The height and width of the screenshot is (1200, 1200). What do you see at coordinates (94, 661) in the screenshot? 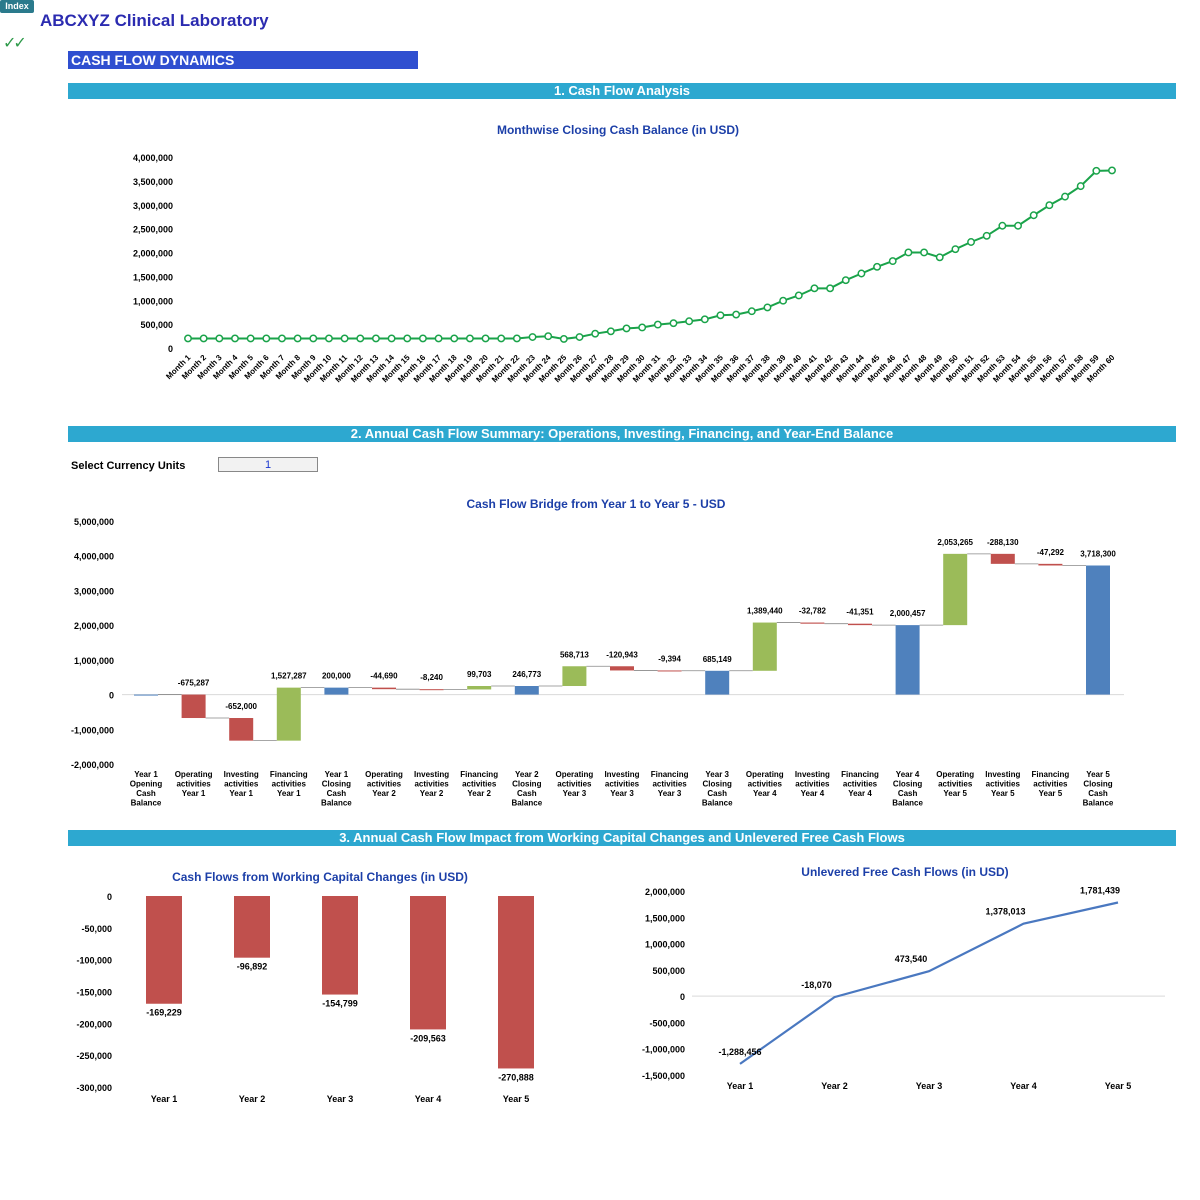
I see `y-tick-label: 1,000,000` at bounding box center [94, 661].